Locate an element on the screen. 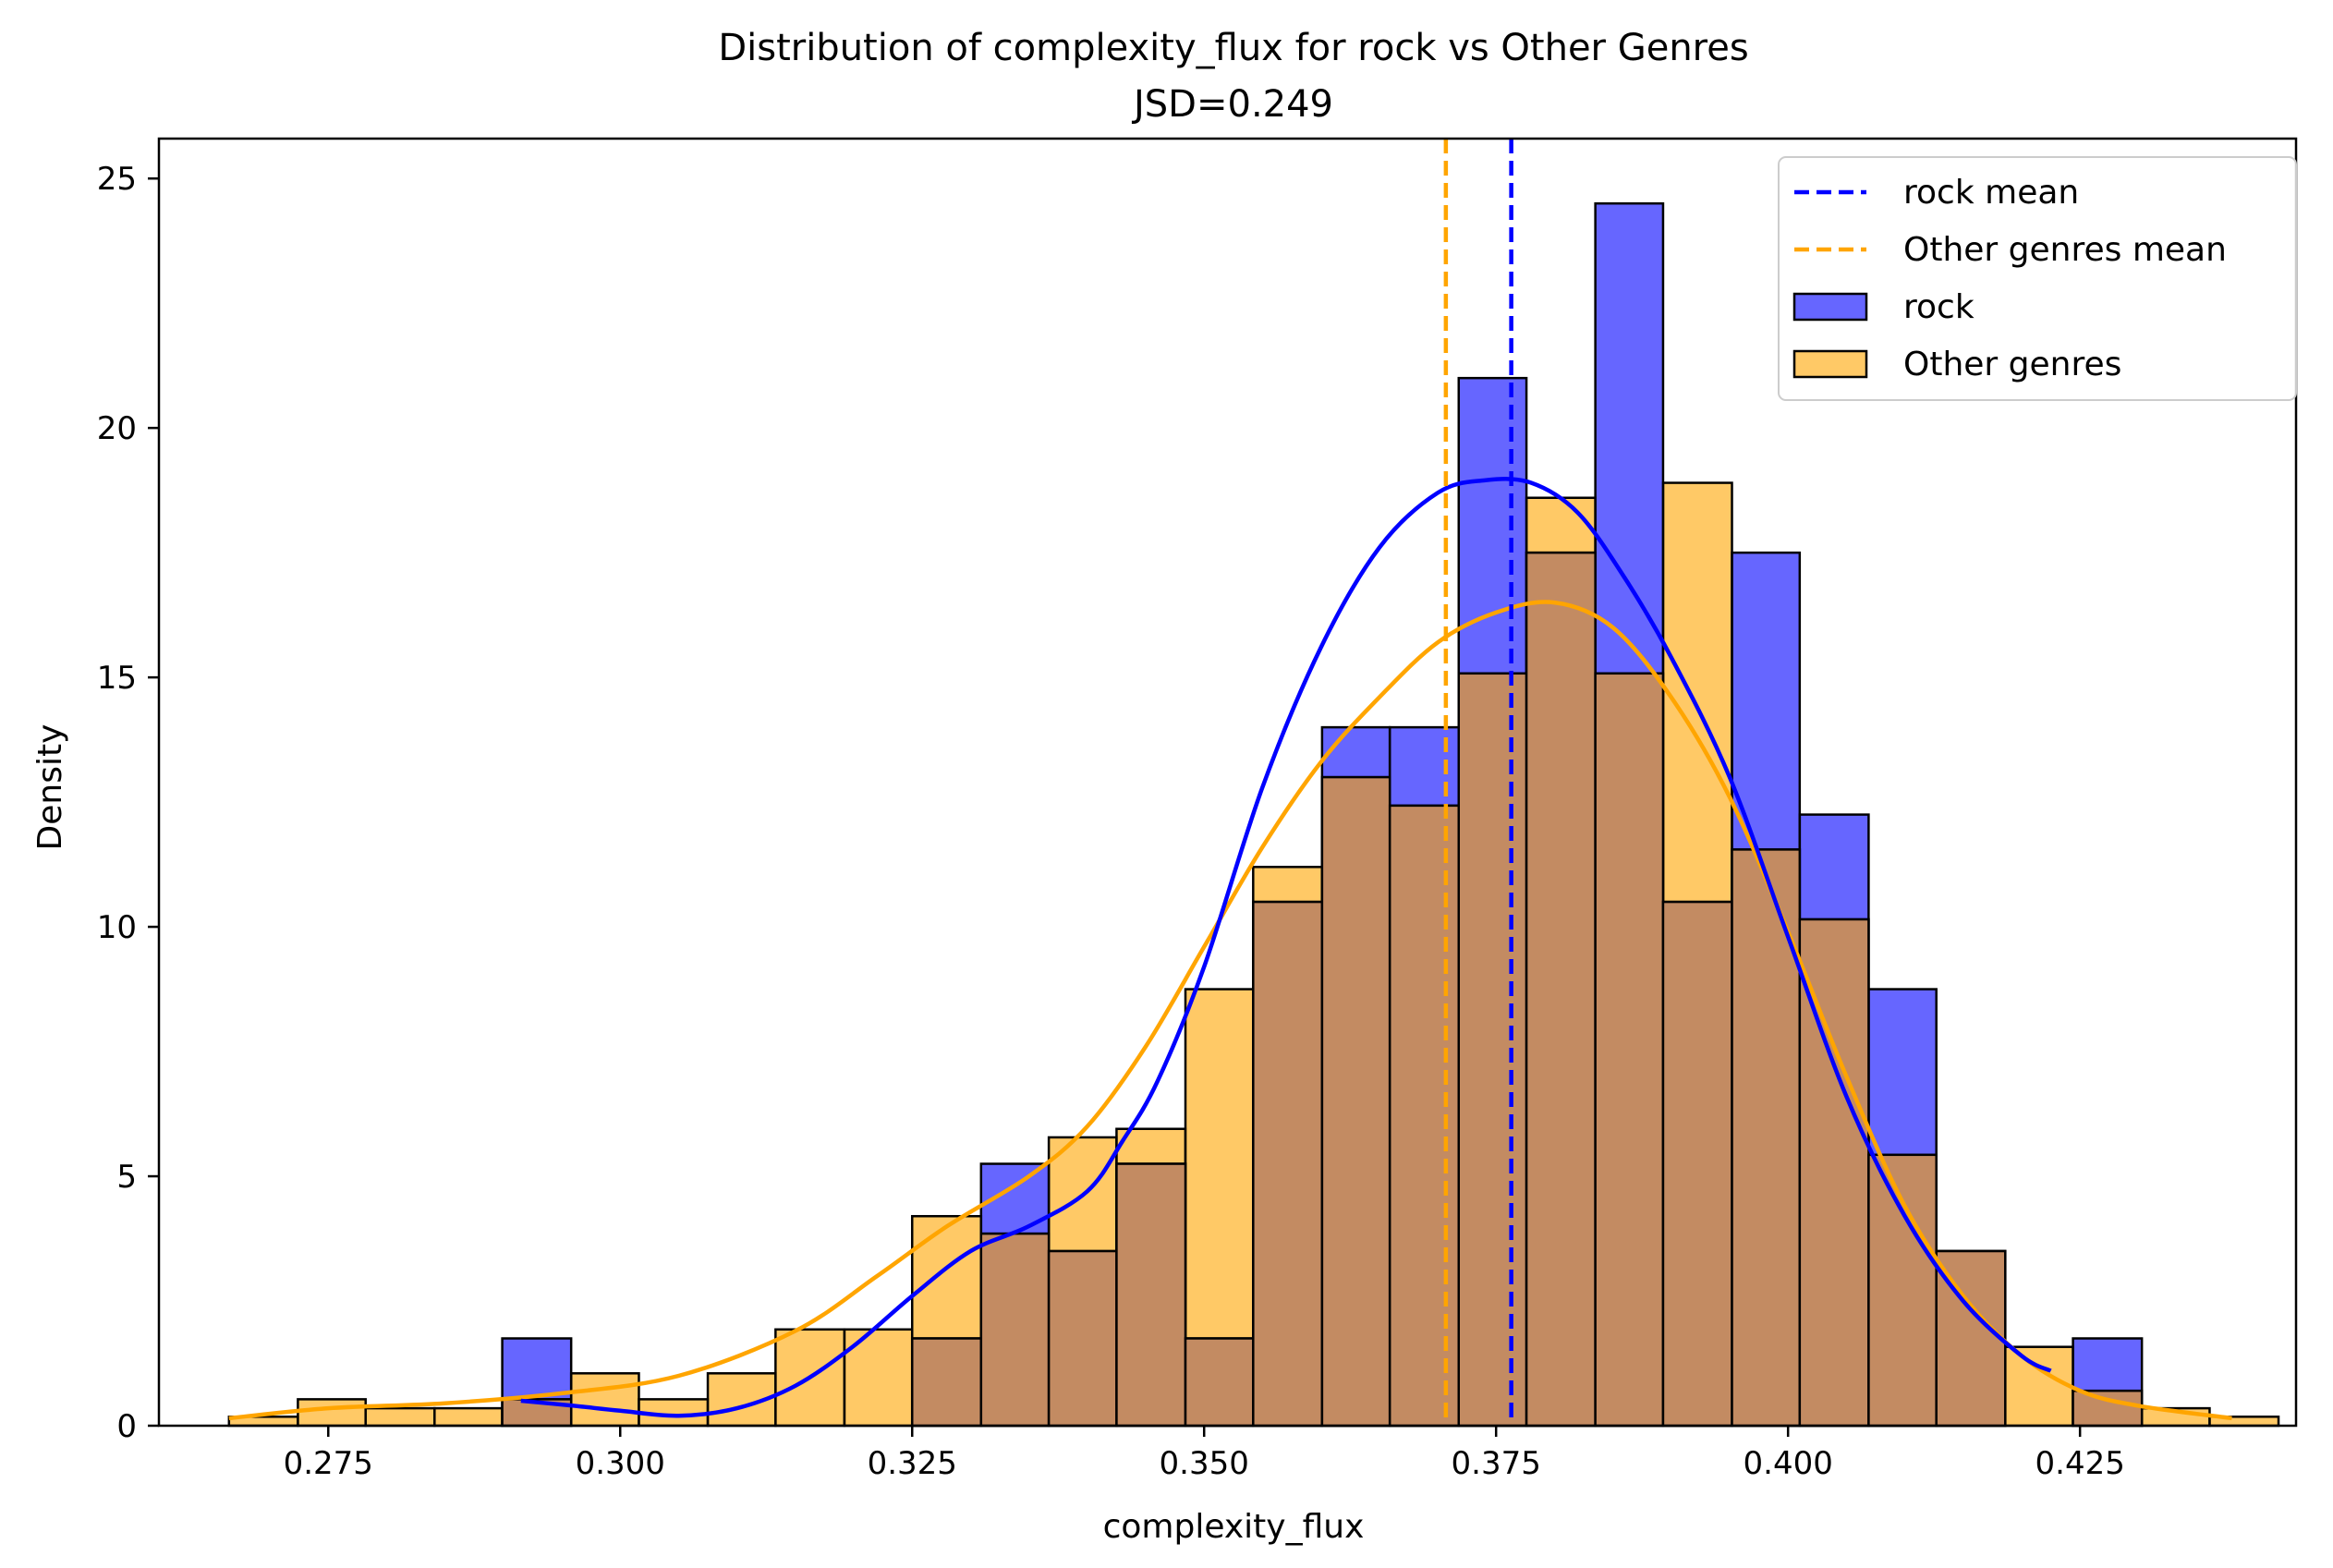 Image resolution: width=2333 pixels, height=1568 pixels. y-tick-label: 10 is located at coordinates (117, 927).